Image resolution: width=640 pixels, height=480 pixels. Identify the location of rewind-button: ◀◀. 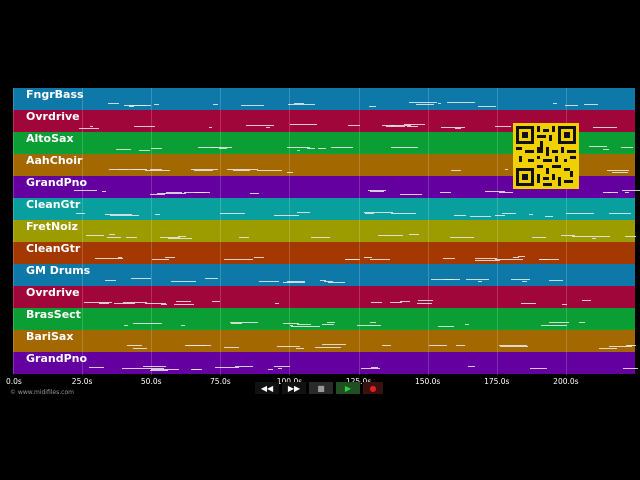
(267, 388).